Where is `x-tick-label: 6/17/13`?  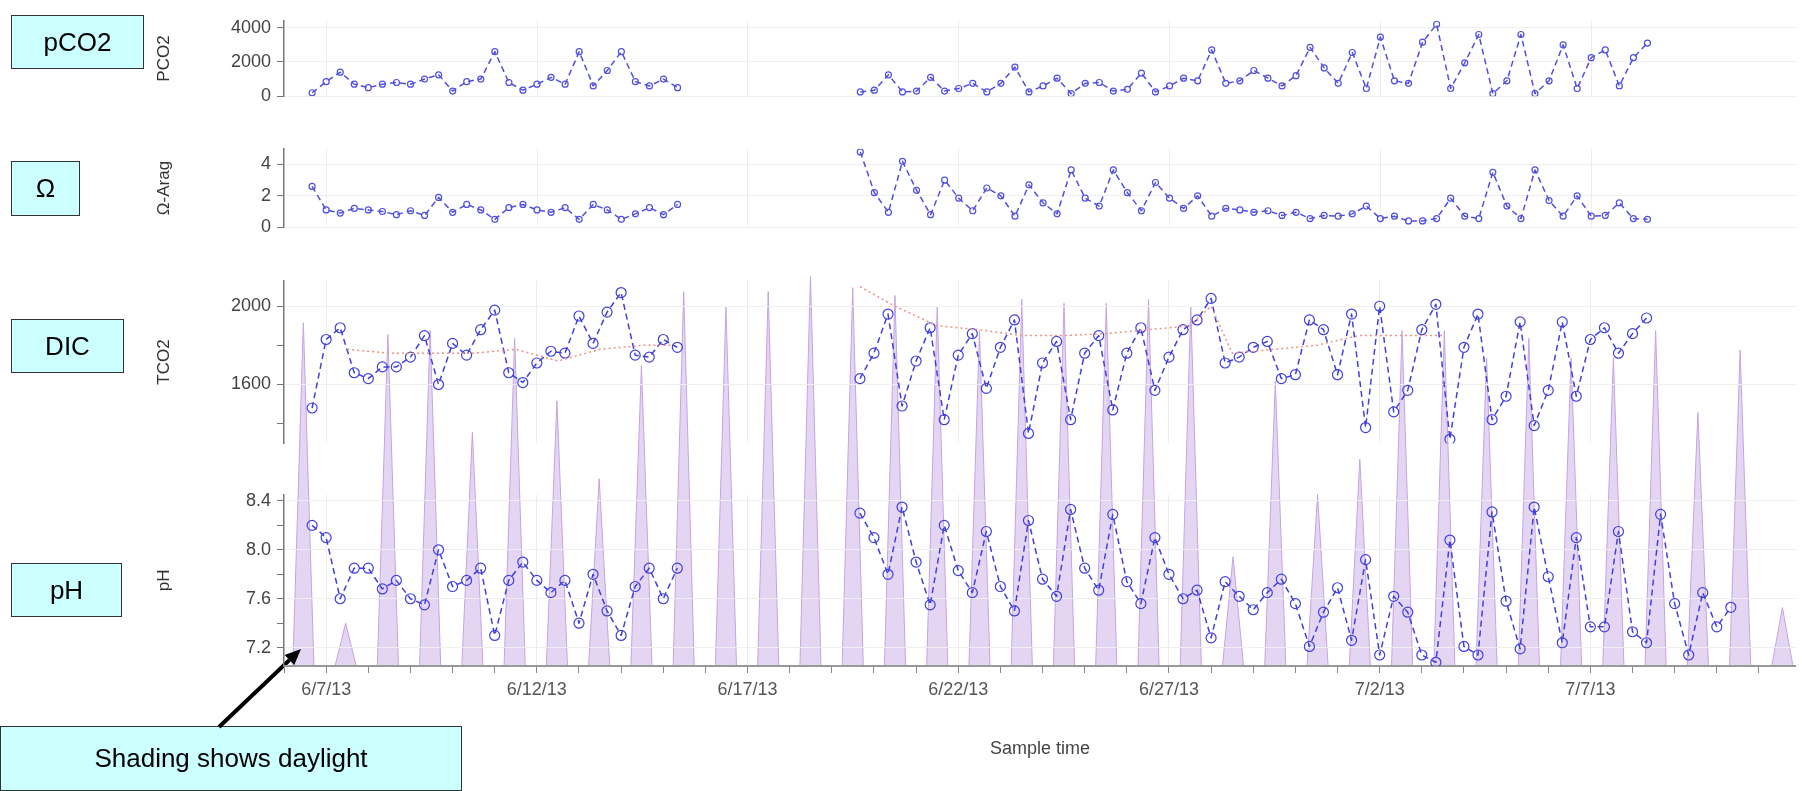
x-tick-label: 6/17/13 is located at coordinates (747, 688).